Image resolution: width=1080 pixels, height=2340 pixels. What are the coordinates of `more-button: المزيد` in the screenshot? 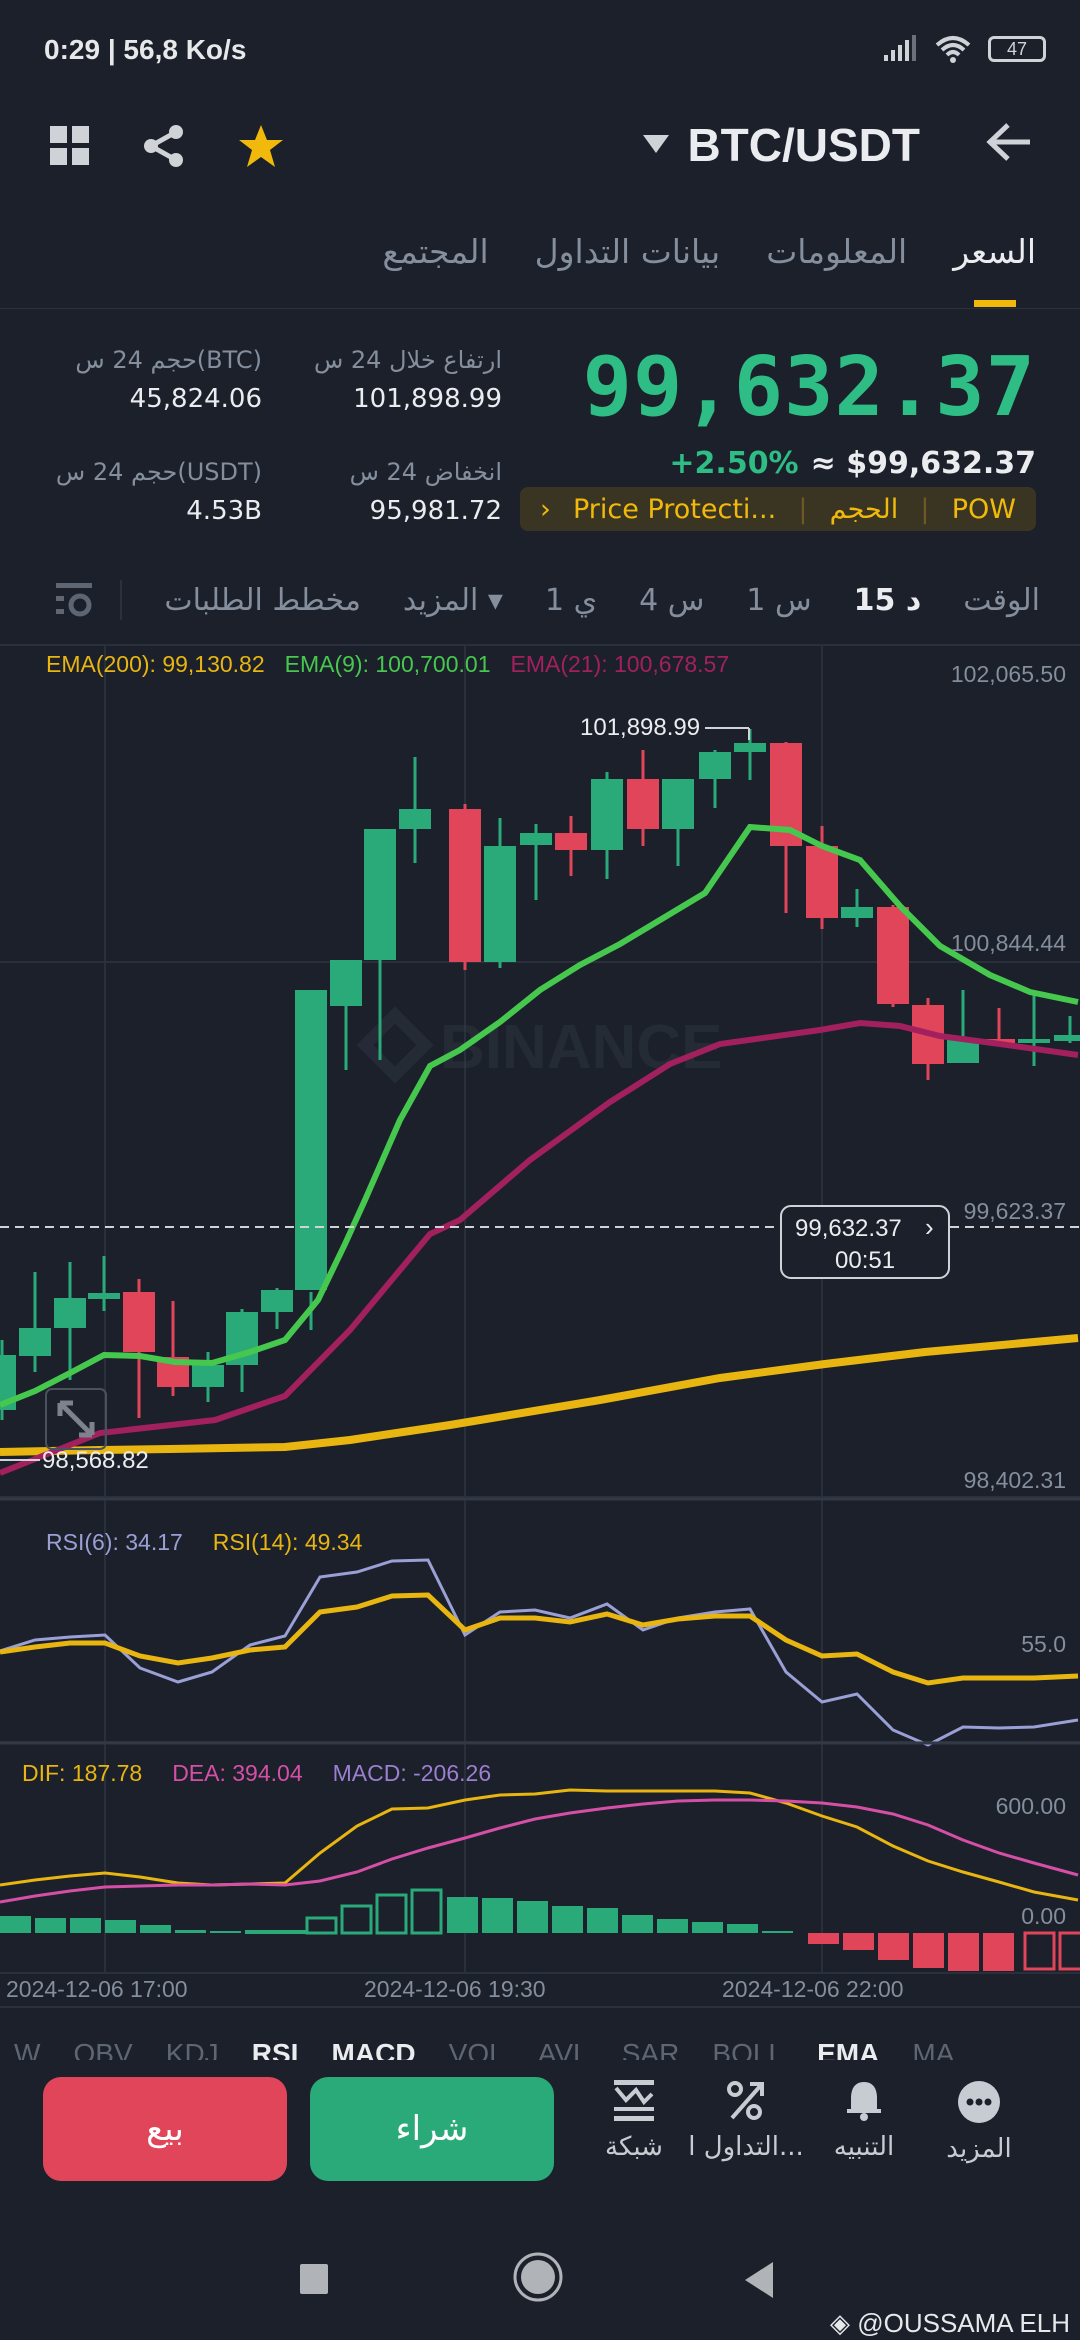 It's located at (979, 2122).